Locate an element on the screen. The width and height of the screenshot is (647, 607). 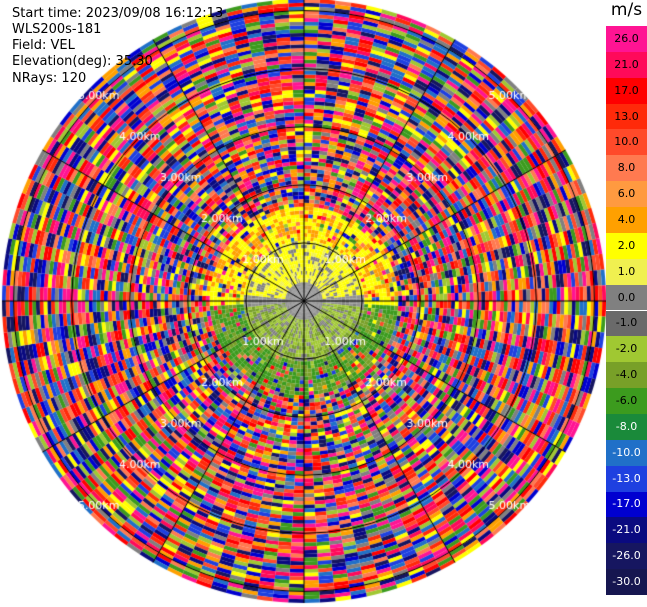
colorbar-tick-label: -21.0 is located at coordinates (626, 530).